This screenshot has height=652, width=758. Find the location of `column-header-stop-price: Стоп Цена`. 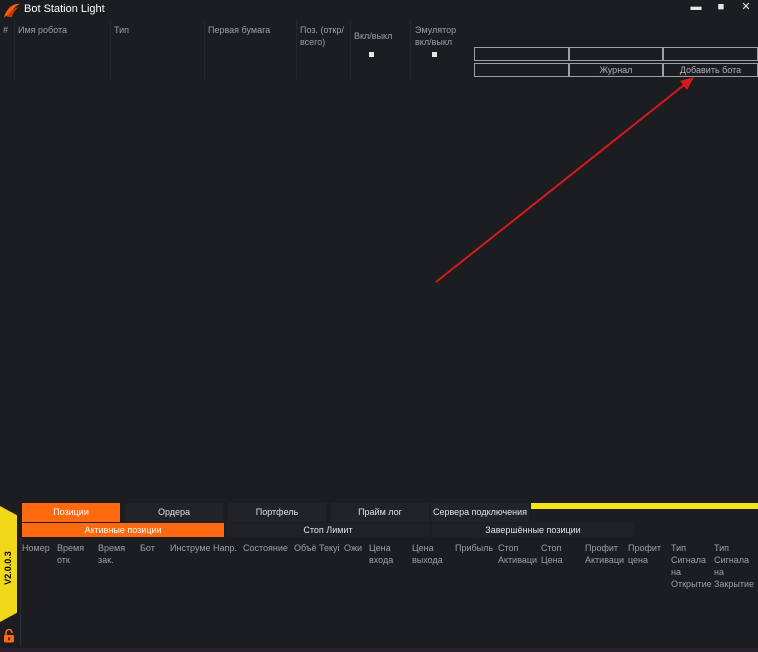

column-header-stop-price: Стоп Цена is located at coordinates (552, 554).